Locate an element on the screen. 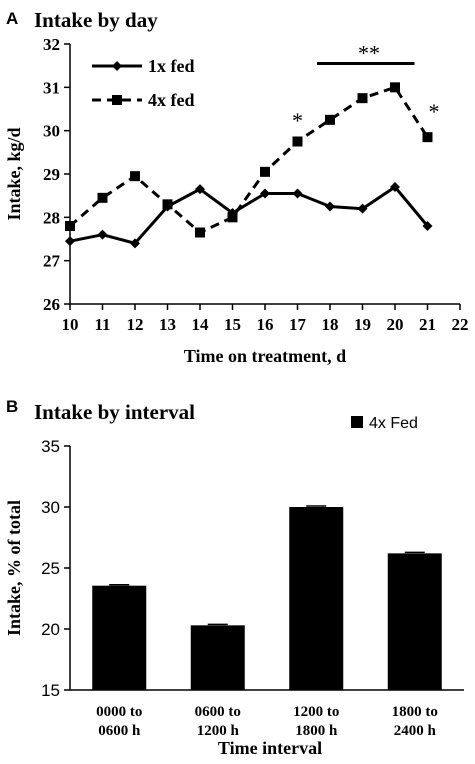 The width and height of the screenshot is (475, 764). panel-a-annotations: * *** is located at coordinates (366, 87).